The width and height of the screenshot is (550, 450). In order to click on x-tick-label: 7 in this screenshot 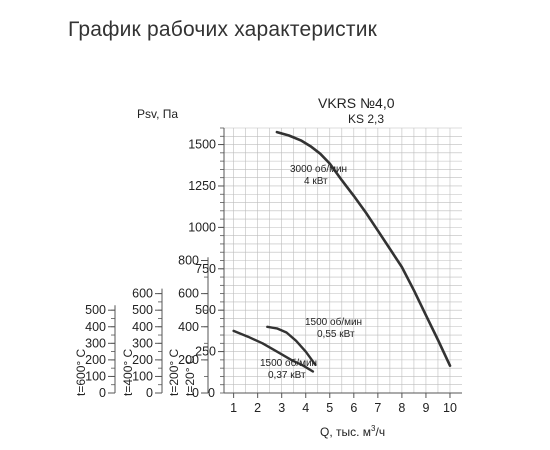, I will do `click(377, 408)`.